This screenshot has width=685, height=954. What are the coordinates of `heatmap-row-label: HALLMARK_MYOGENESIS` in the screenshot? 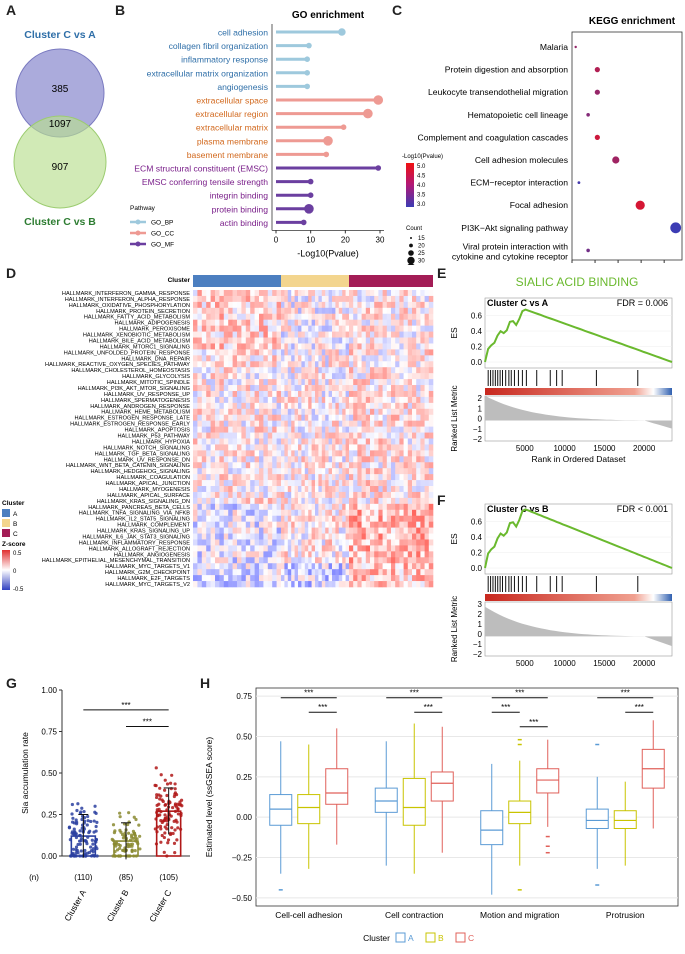 It's located at (154, 490).